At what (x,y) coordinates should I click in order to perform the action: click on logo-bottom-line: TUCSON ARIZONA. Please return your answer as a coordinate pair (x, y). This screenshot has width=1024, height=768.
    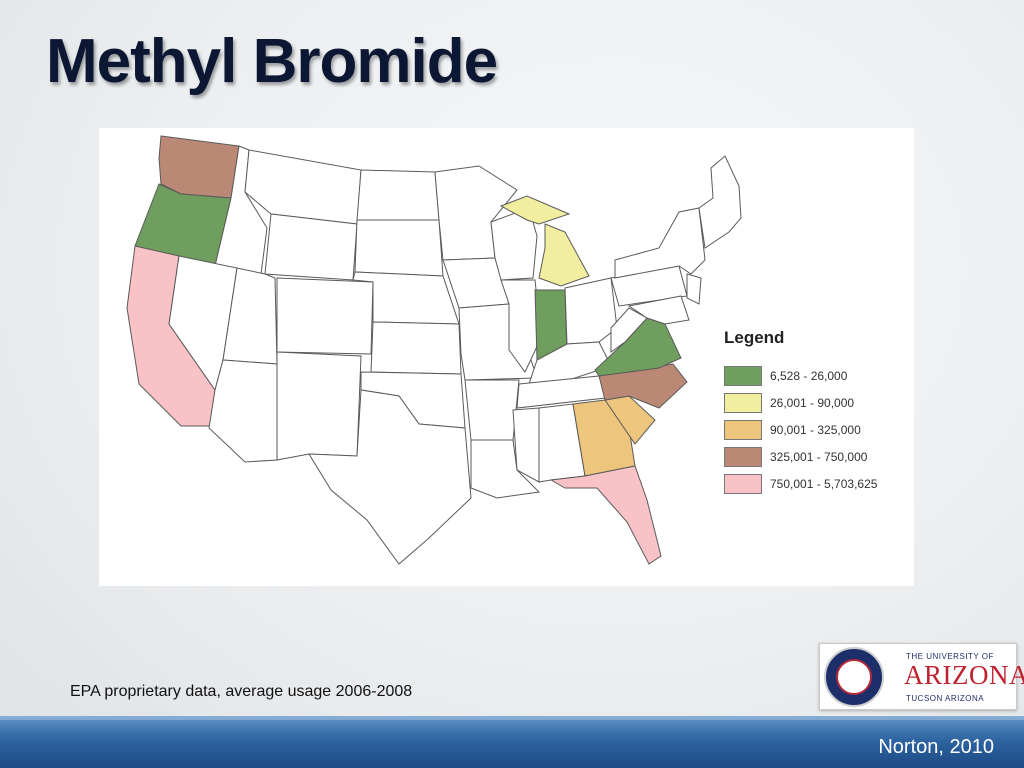
    Looking at the image, I should click on (945, 698).